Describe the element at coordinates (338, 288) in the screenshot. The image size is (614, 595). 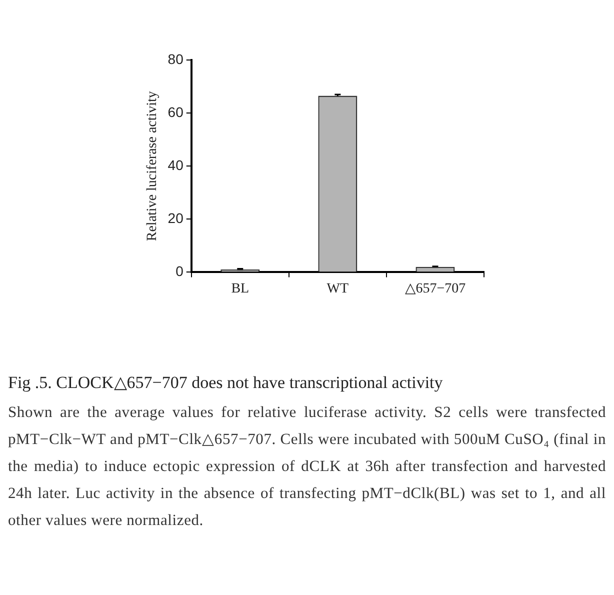
I see `x-tick-label: WT` at that location.